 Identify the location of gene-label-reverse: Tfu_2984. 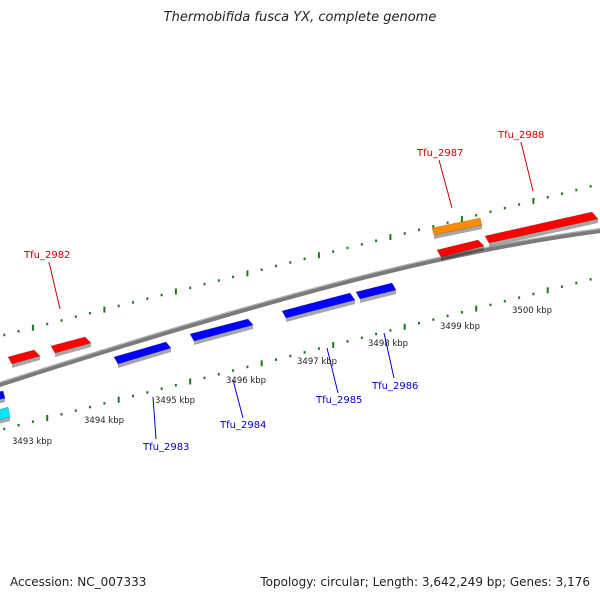
(242, 425).